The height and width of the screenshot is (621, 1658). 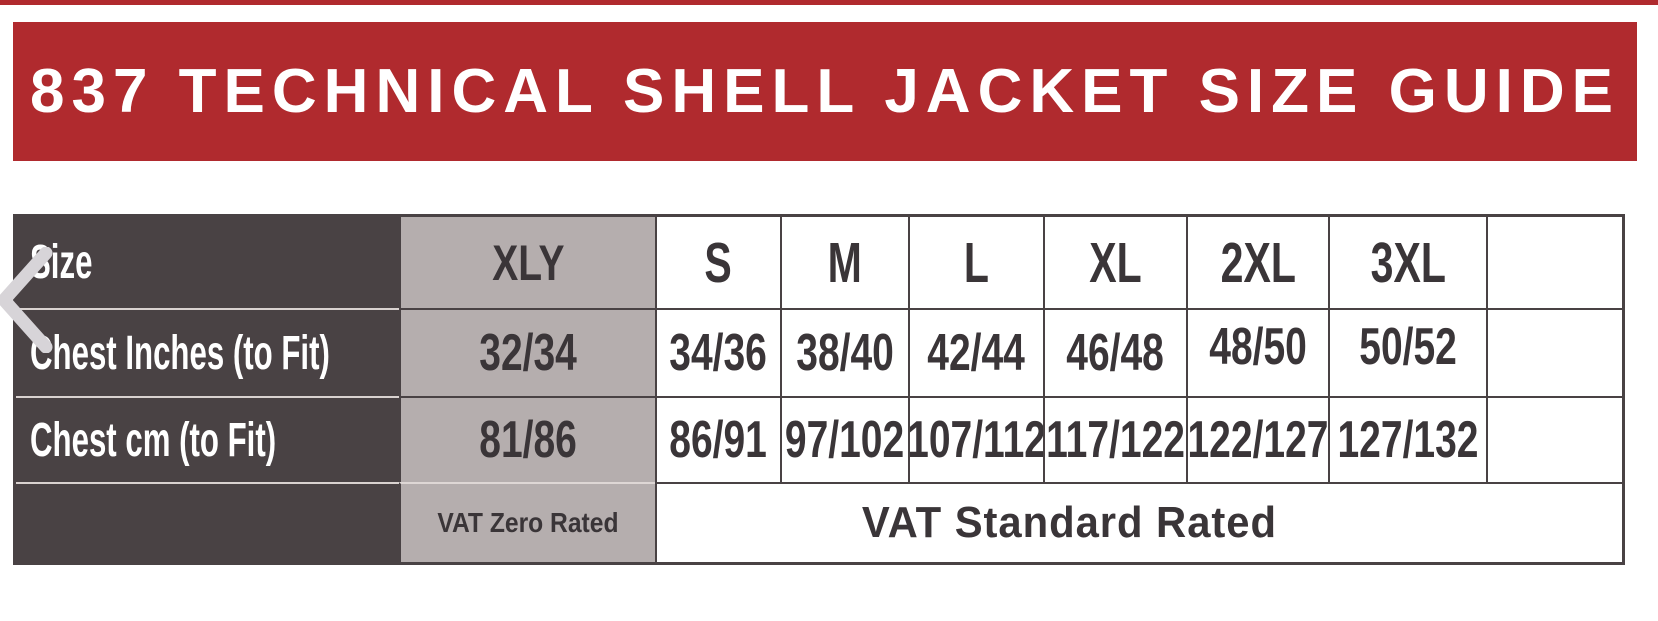 I want to click on cell-cm-2xl: 122/127, so click(x=1257, y=439).